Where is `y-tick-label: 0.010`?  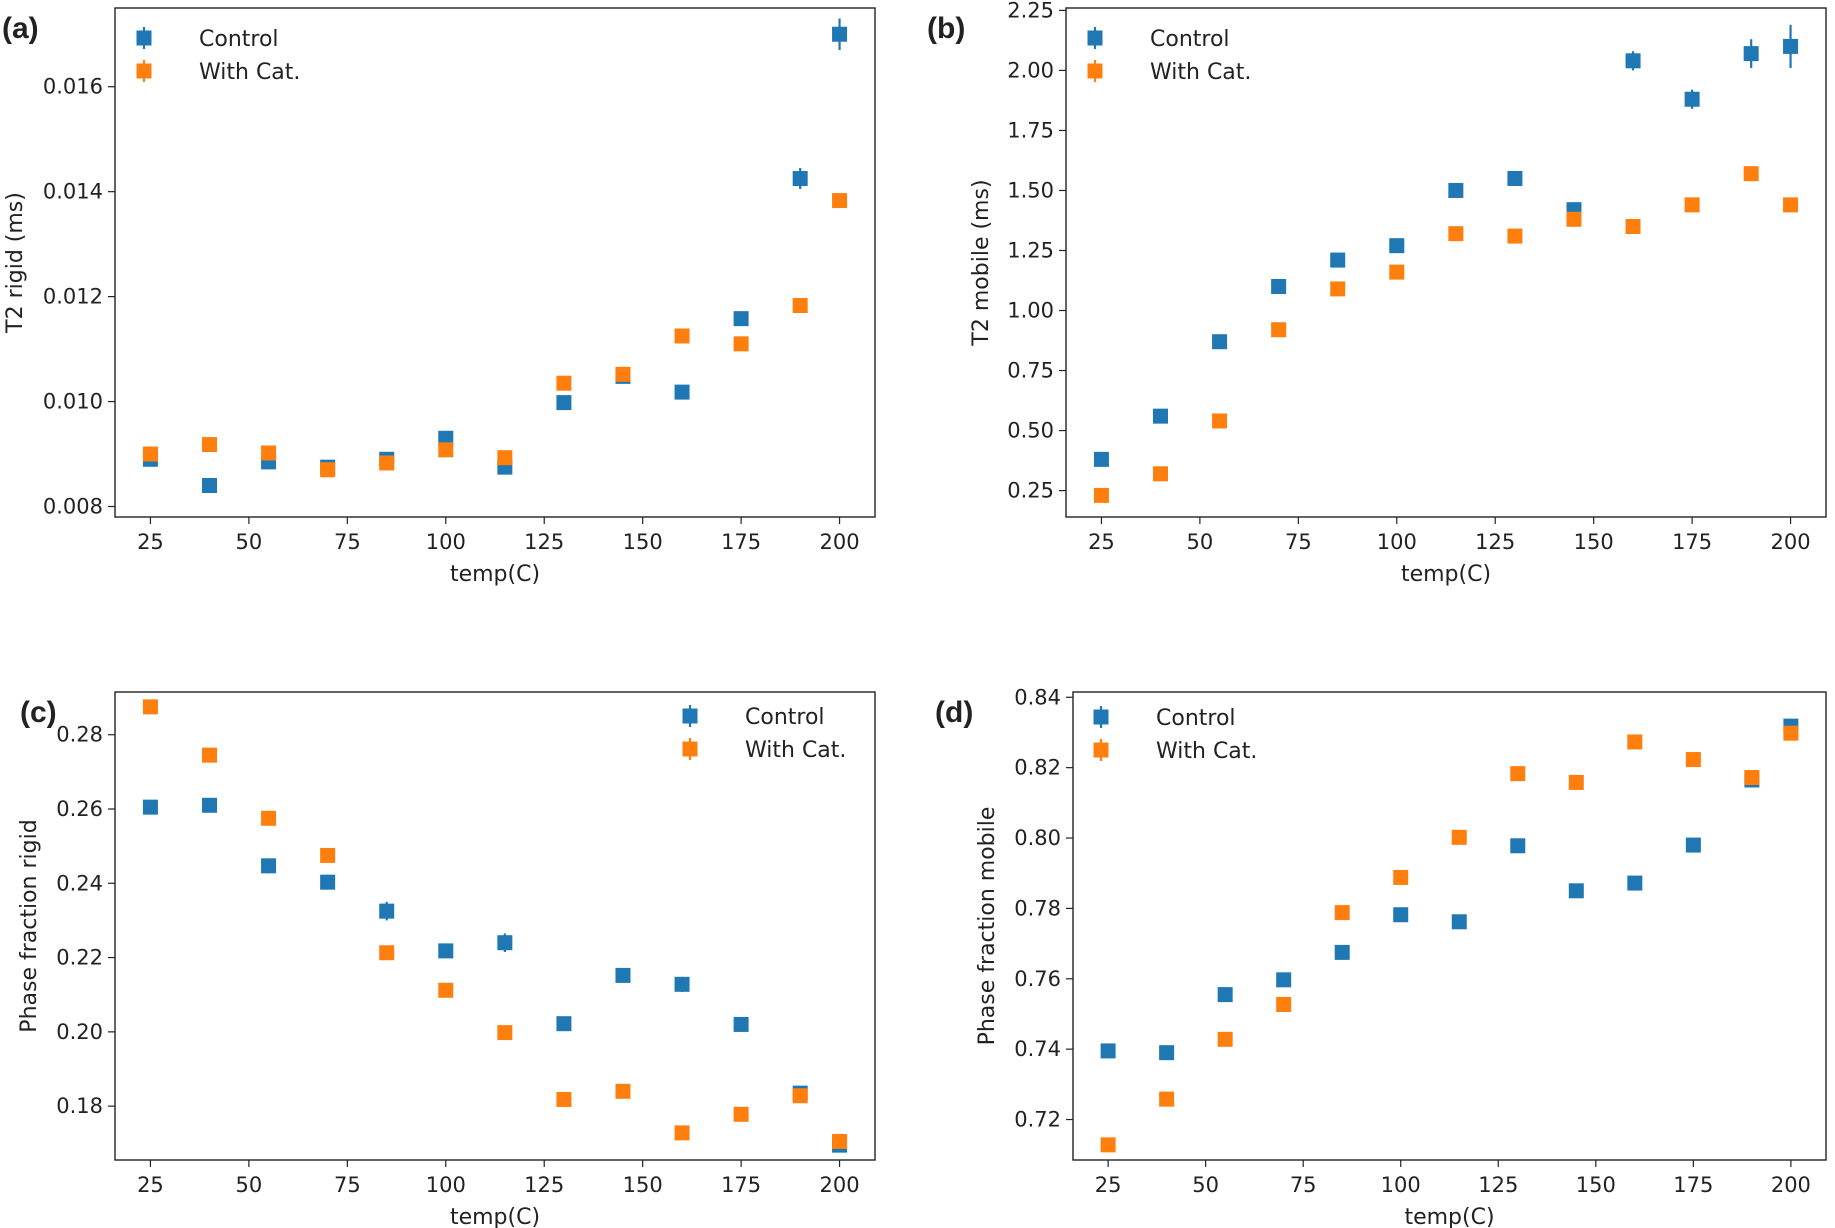
y-tick-label: 0.010 is located at coordinates (73, 402).